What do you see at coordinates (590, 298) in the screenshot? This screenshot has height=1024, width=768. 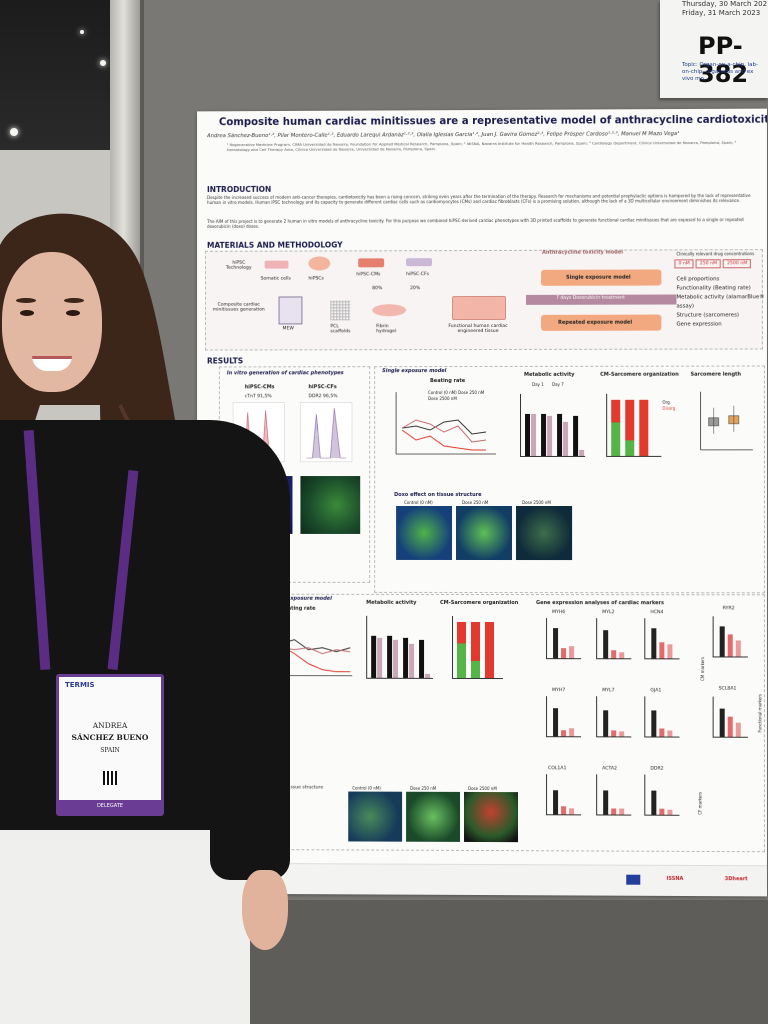 I see `doxo-treatment-label: 7 days Doxorubicin treatment` at bounding box center [590, 298].